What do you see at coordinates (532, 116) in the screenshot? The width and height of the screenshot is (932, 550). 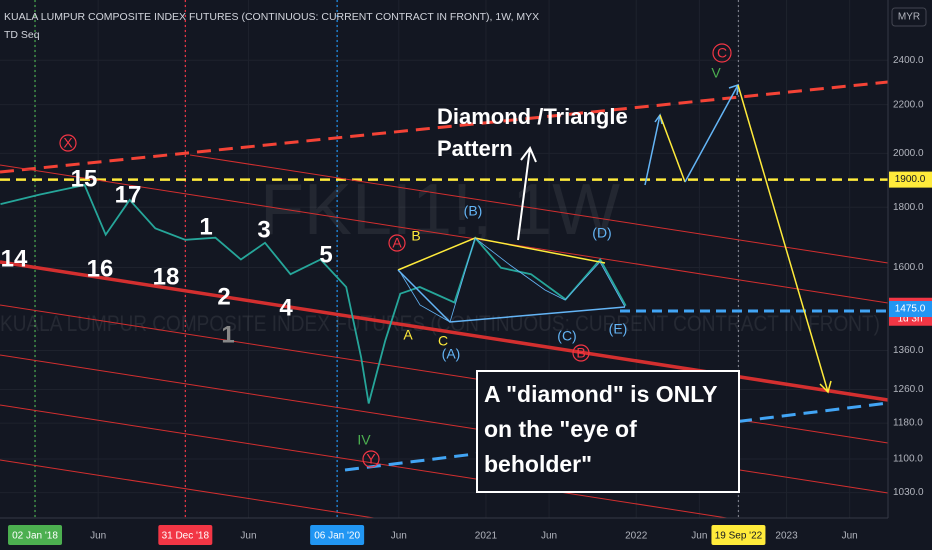 I see `annotation: Diamond /Triangle` at bounding box center [532, 116].